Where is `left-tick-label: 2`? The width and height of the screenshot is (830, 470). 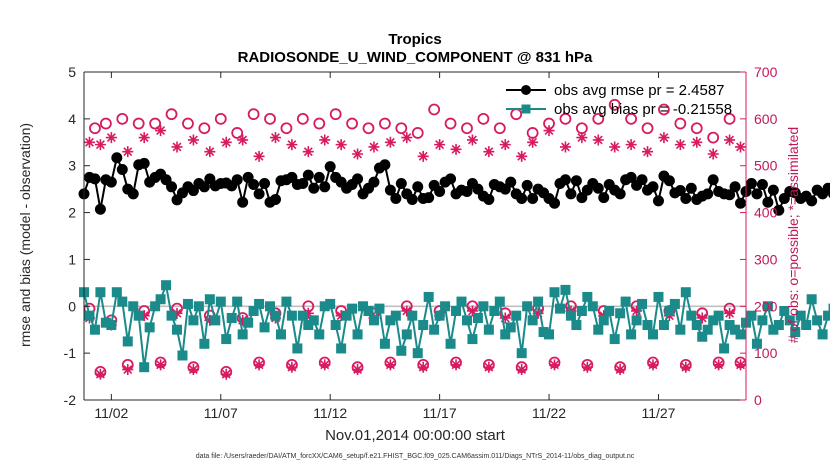
left-tick-label: 2 is located at coordinates (72, 213).